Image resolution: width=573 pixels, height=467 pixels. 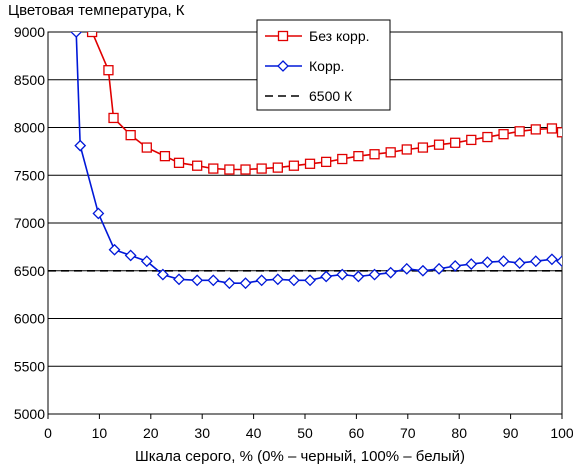 I want to click on x-tick-label: 70, so click(x=408, y=433).